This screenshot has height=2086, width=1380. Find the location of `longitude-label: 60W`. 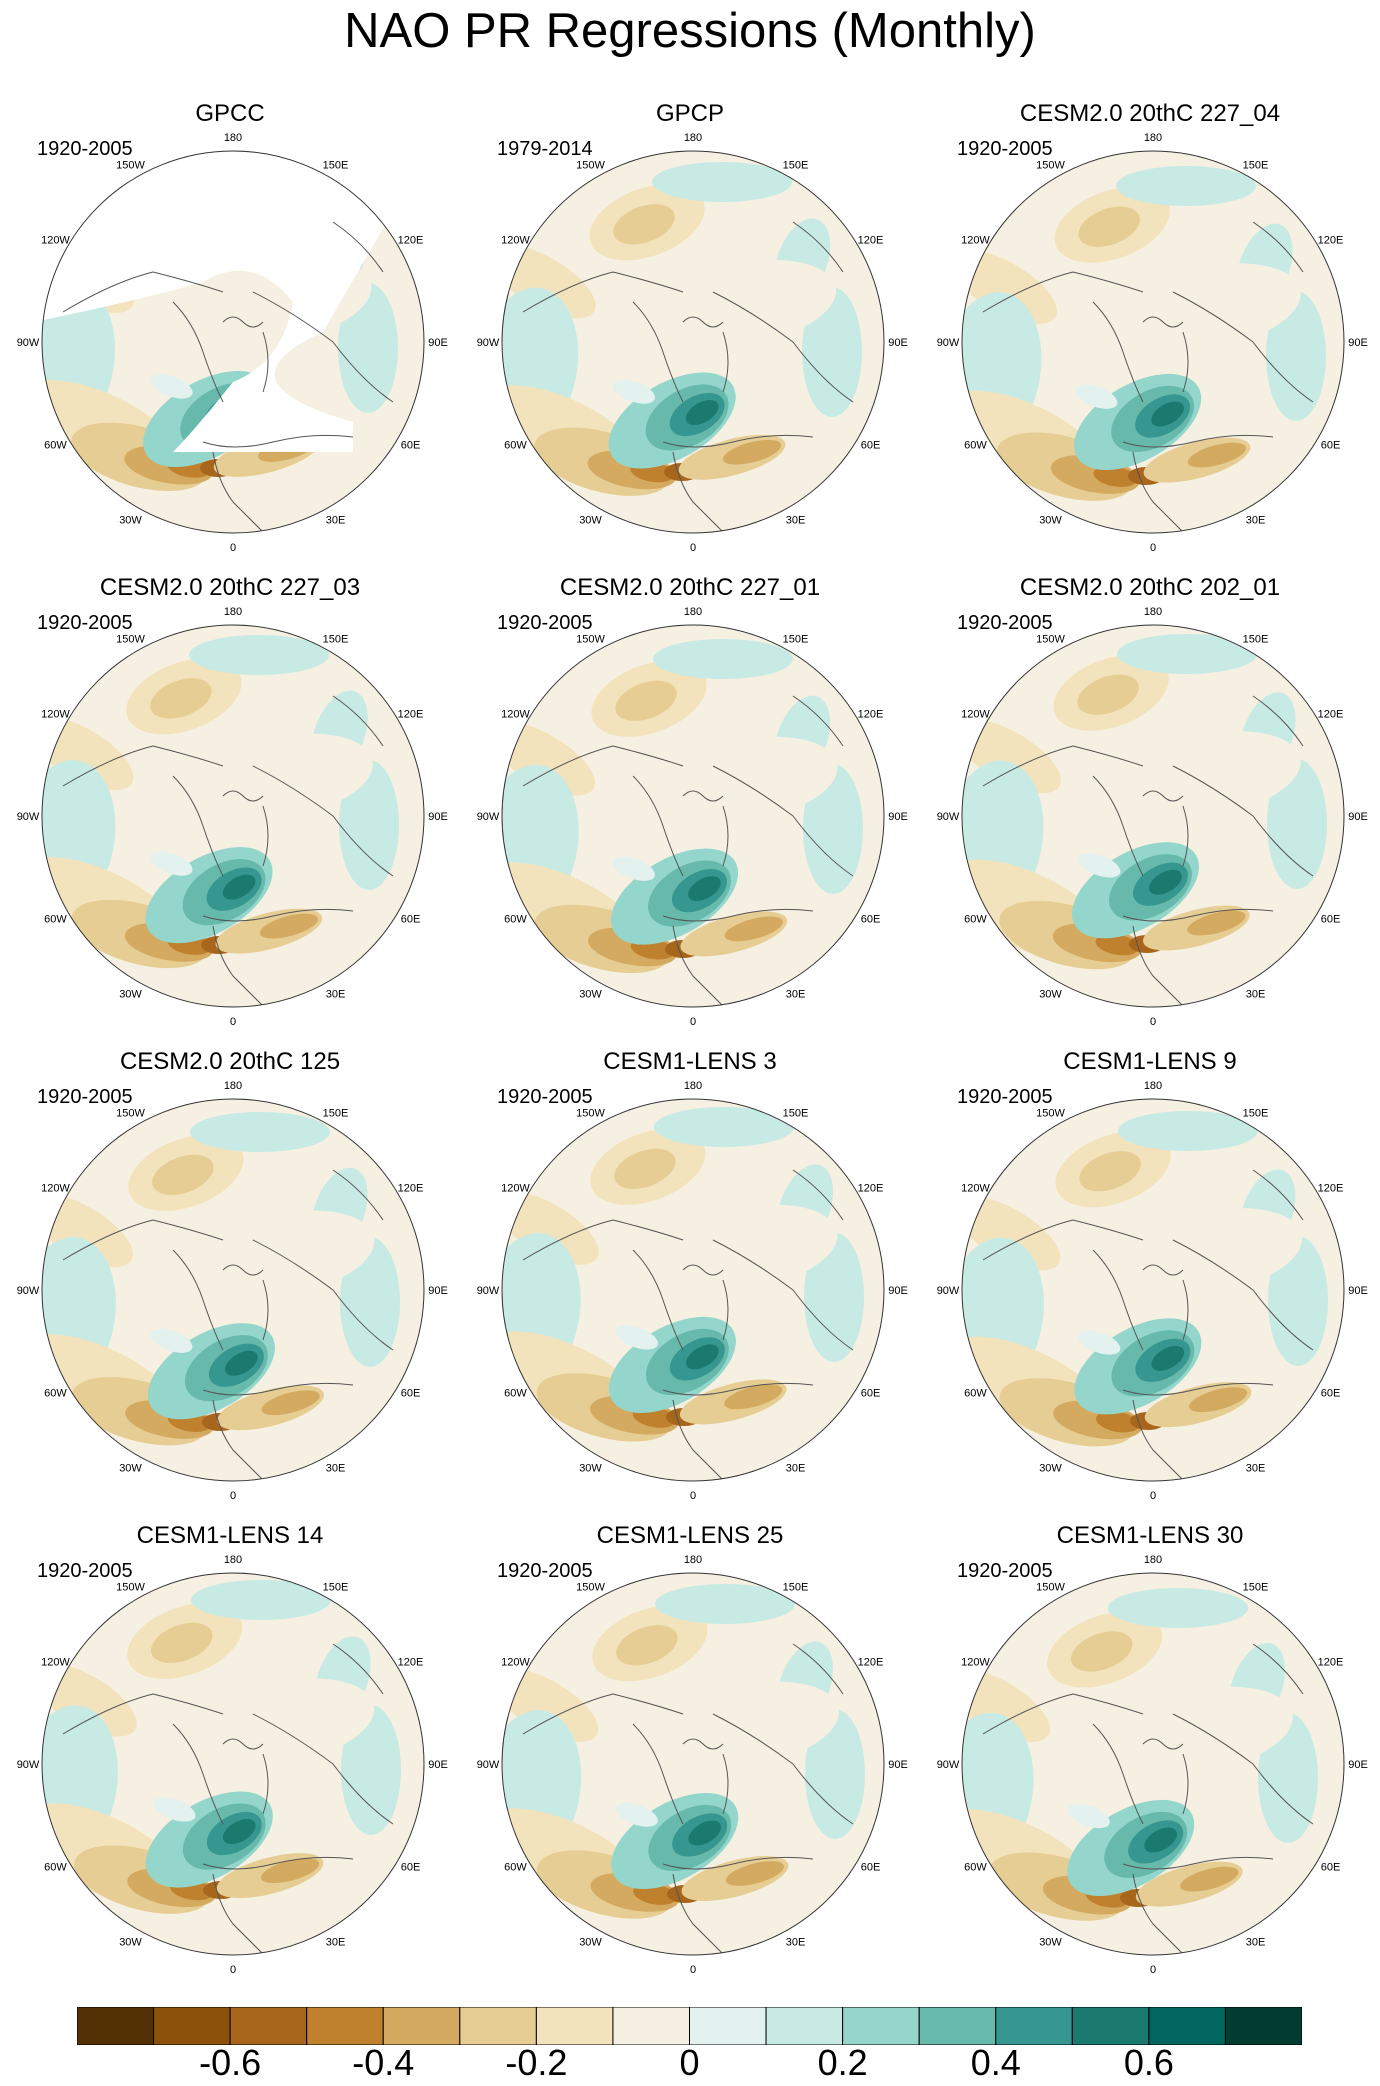

longitude-label: 60W is located at coordinates (515, 920).